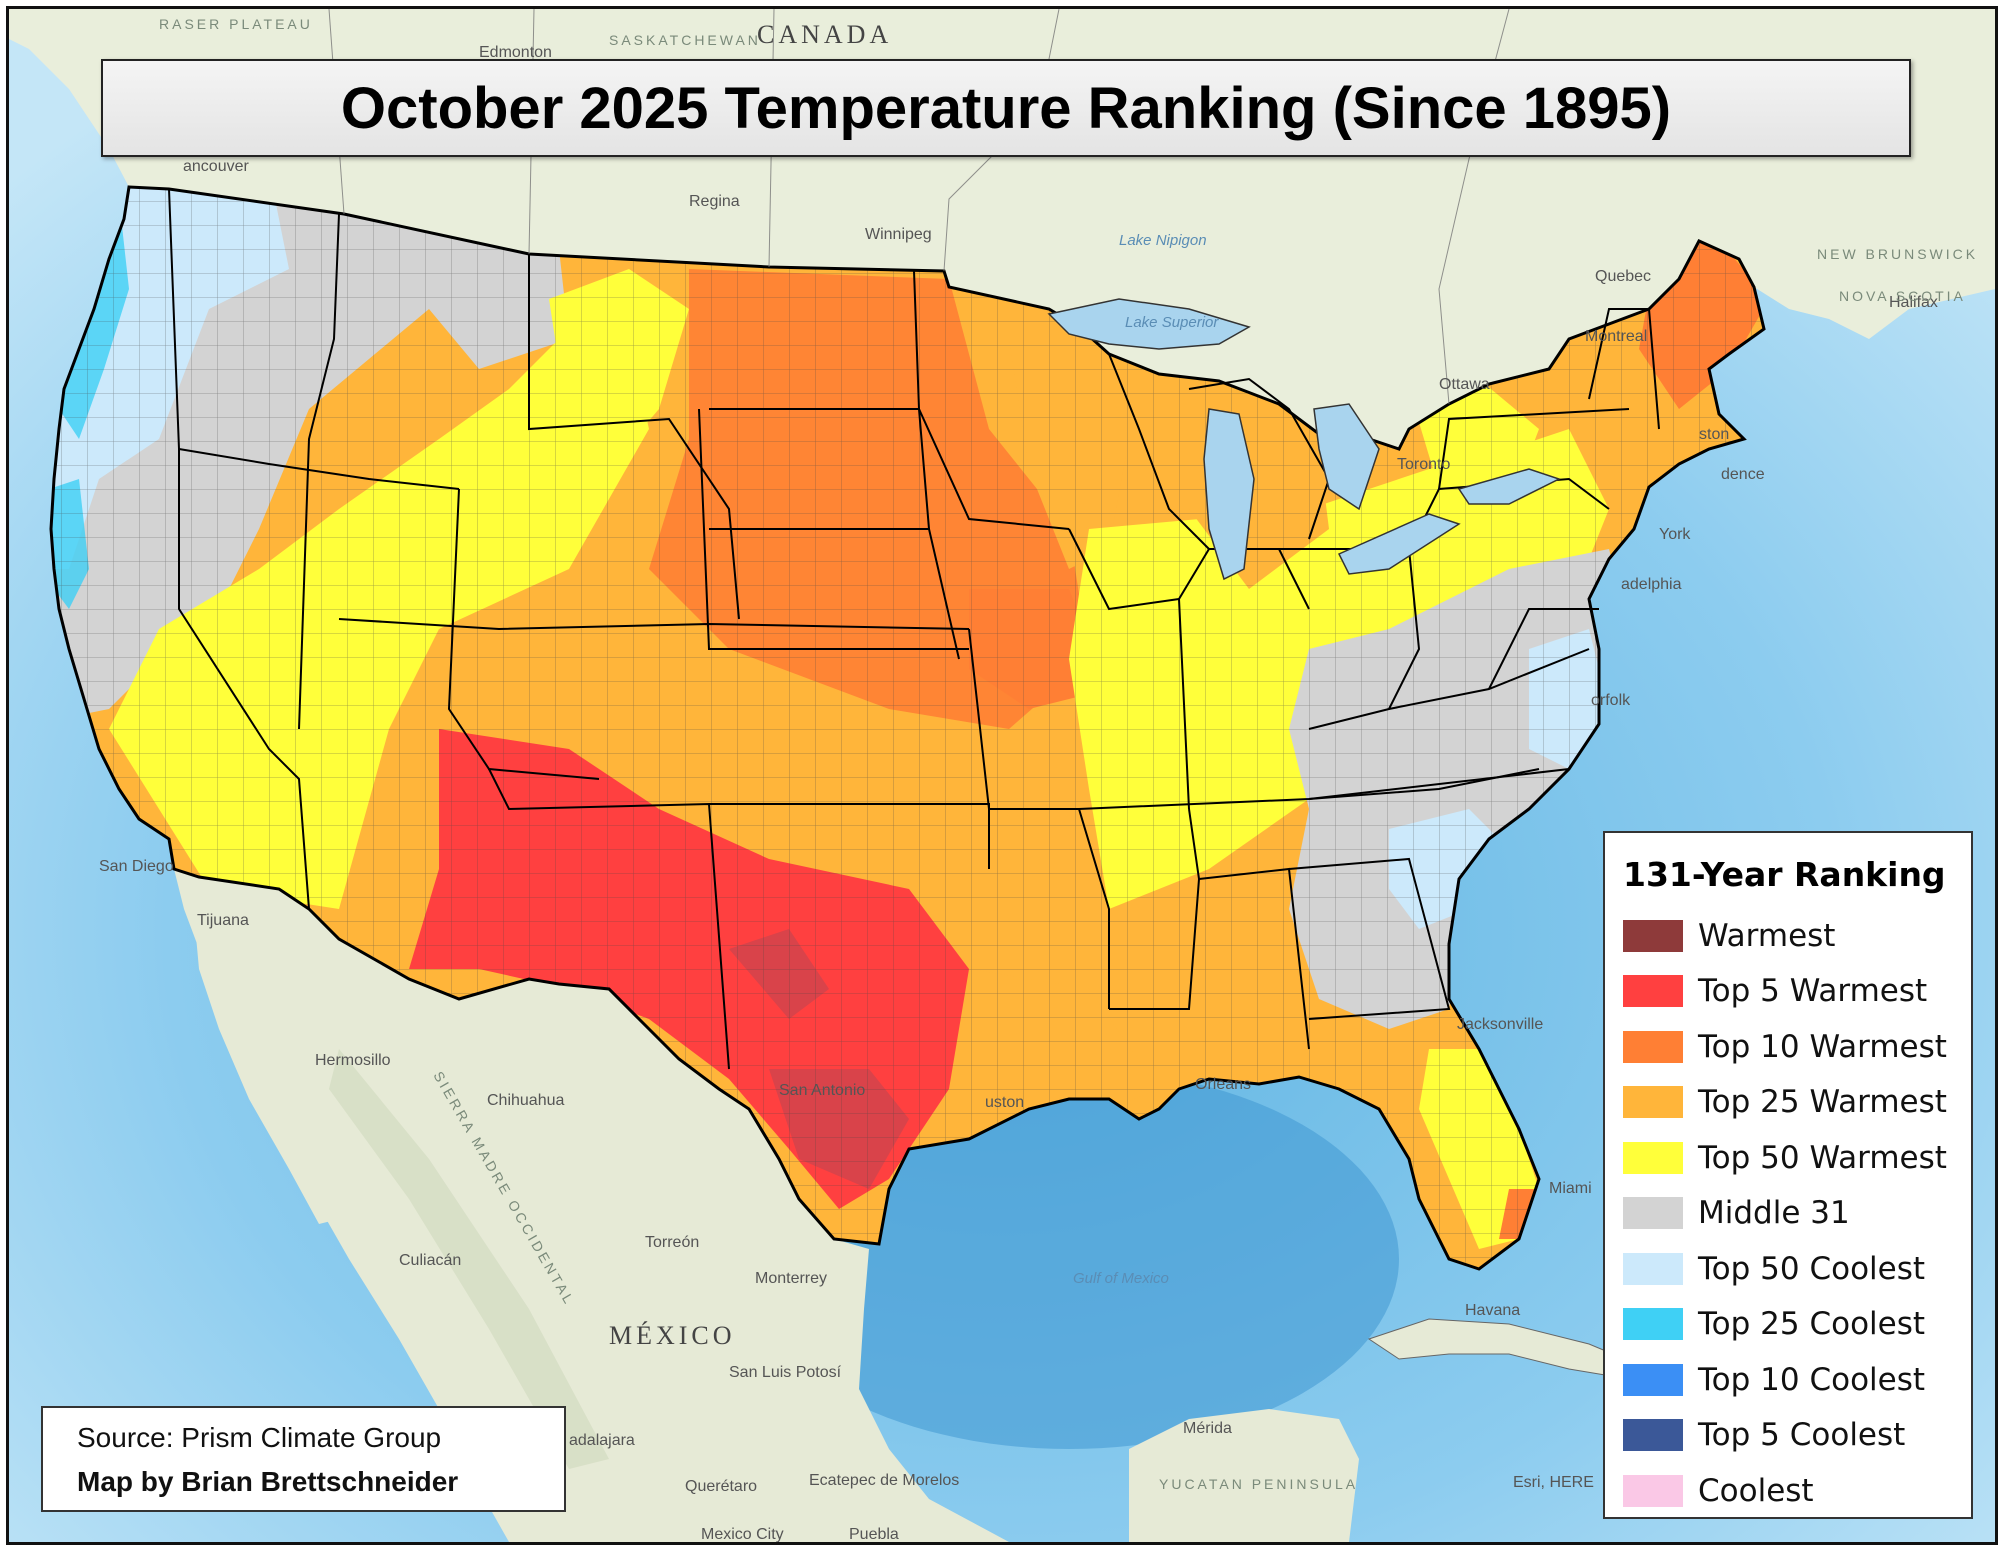 The height and width of the screenshot is (1545, 2000). I want to click on label-gulf-of-mexico: Gulf of Mexico, so click(1121, 1278).